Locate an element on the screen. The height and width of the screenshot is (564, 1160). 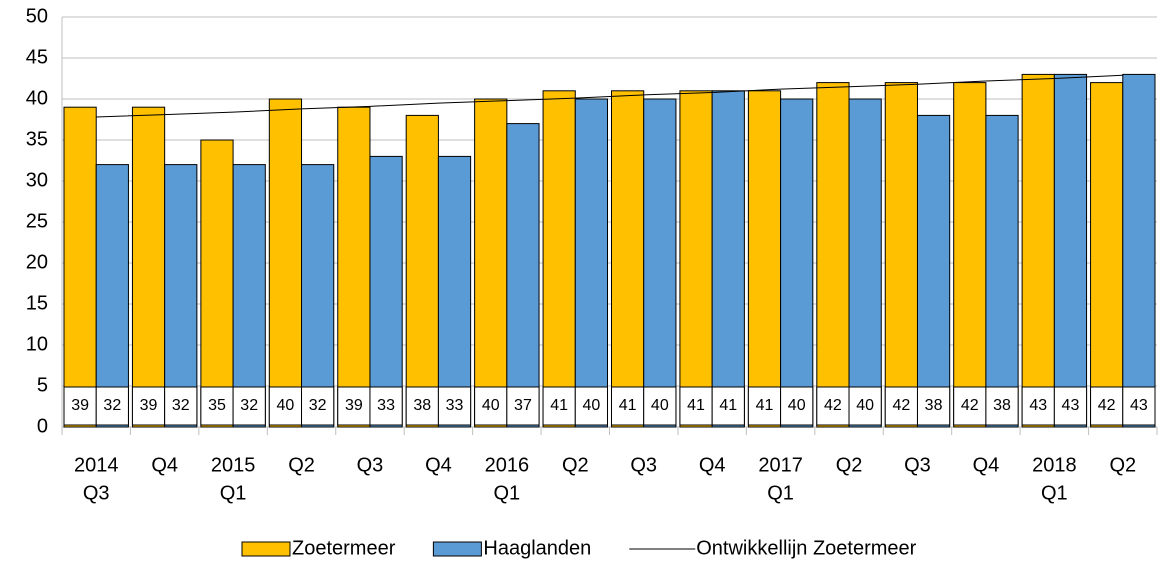
y-tick-label: 15 is located at coordinates (37, 303).